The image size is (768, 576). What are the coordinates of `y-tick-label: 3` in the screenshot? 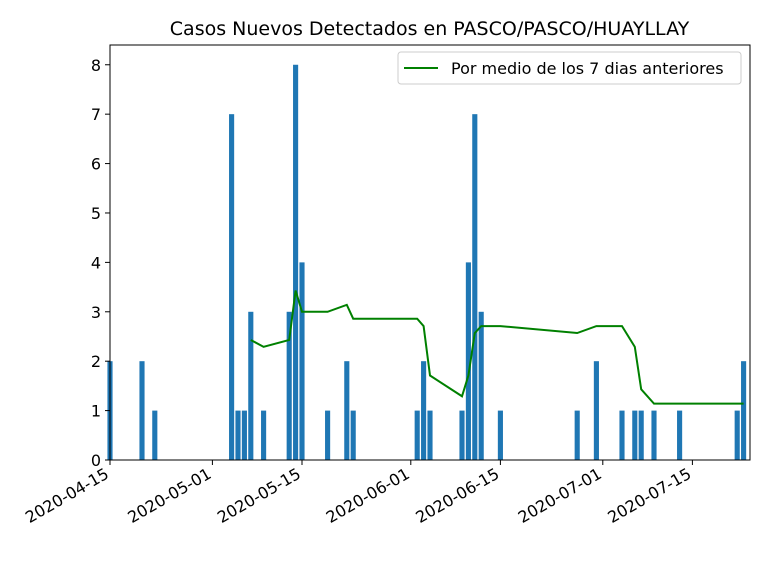 It's located at (96, 312).